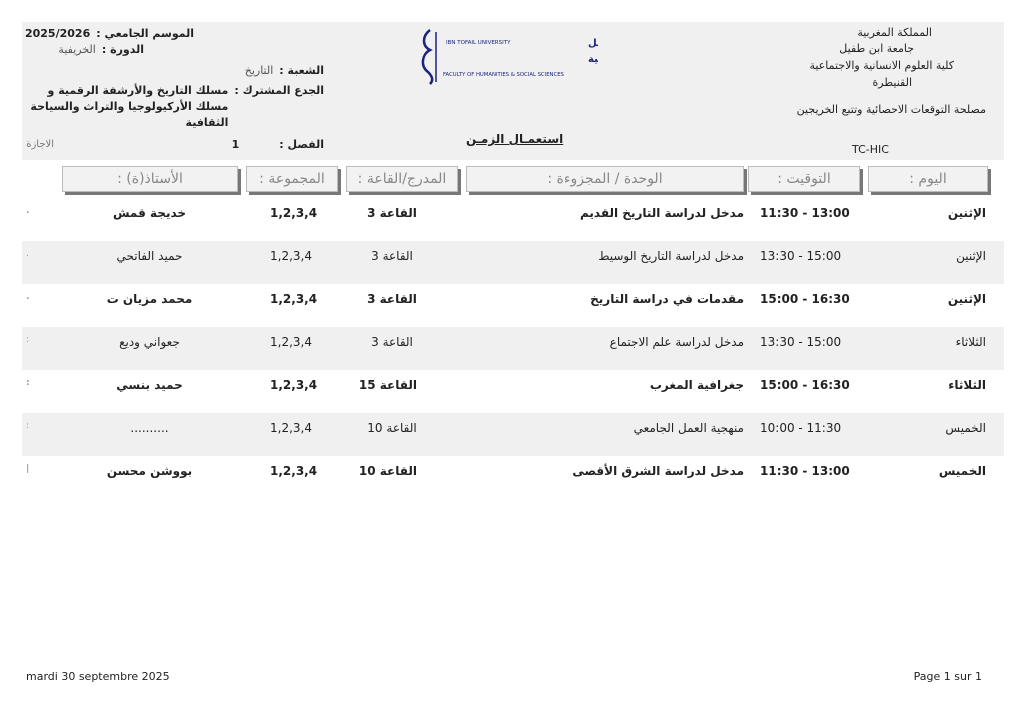 The image size is (1024, 724). Describe the element at coordinates (98, 676) in the screenshot. I see `footer-date: mardi 30 septembre 2025` at that location.